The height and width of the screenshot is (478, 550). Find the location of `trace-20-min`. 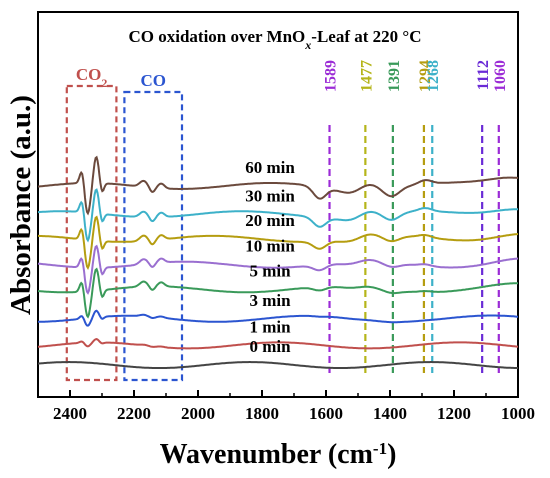

trace-20-min is located at coordinates (278, 242).